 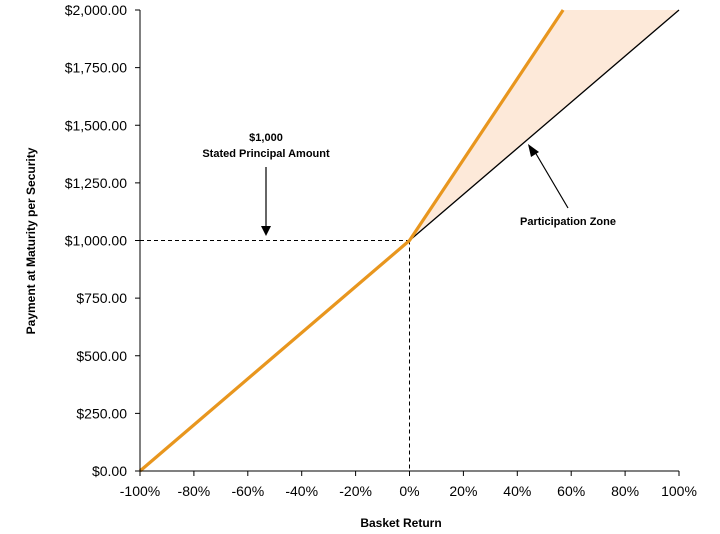 What do you see at coordinates (140, 491) in the screenshot?
I see `x-tick-label: -100%` at bounding box center [140, 491].